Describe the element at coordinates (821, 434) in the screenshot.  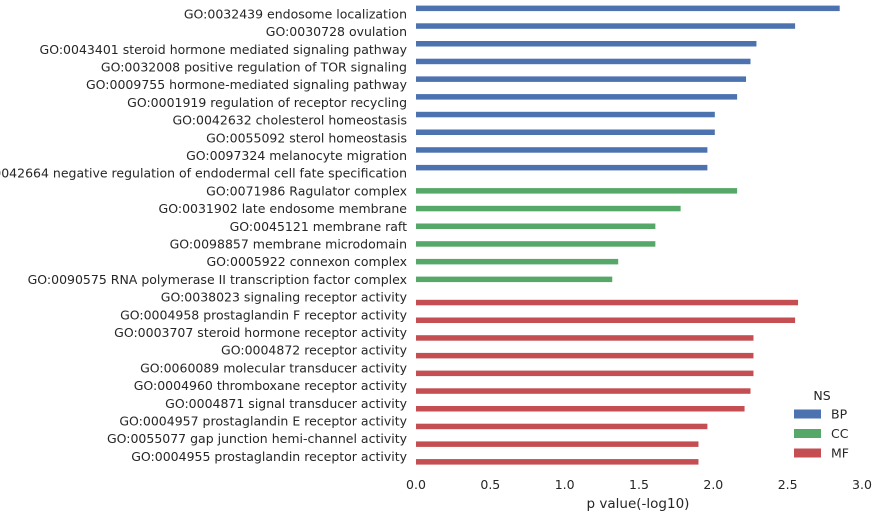
I see `legend-items: BP CC MF` at that location.